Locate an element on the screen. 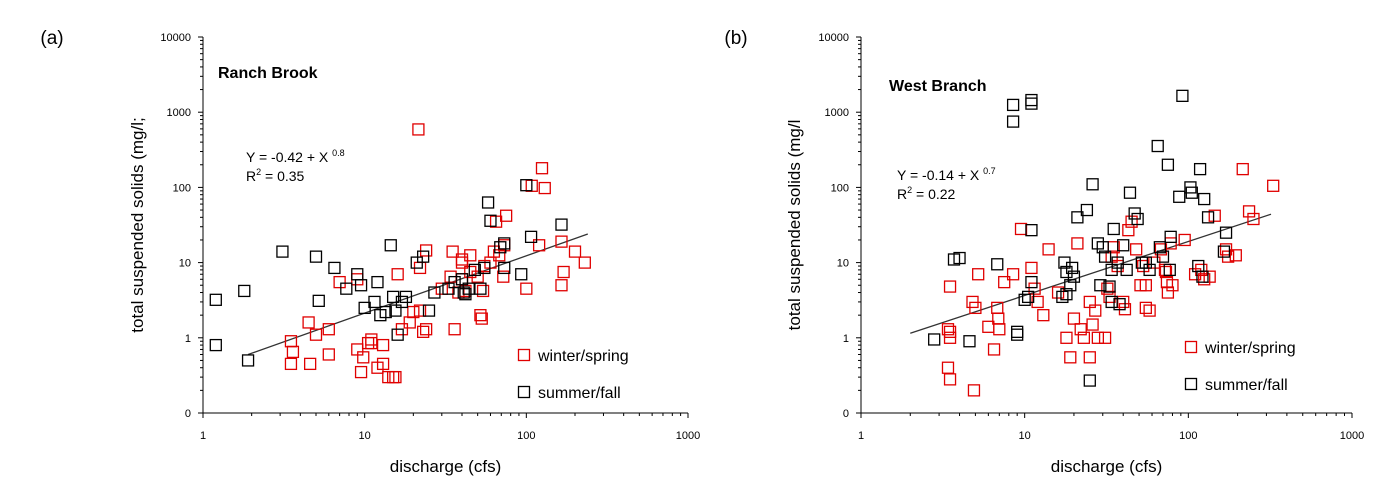  site-label: West Branch is located at coordinates (938, 86).